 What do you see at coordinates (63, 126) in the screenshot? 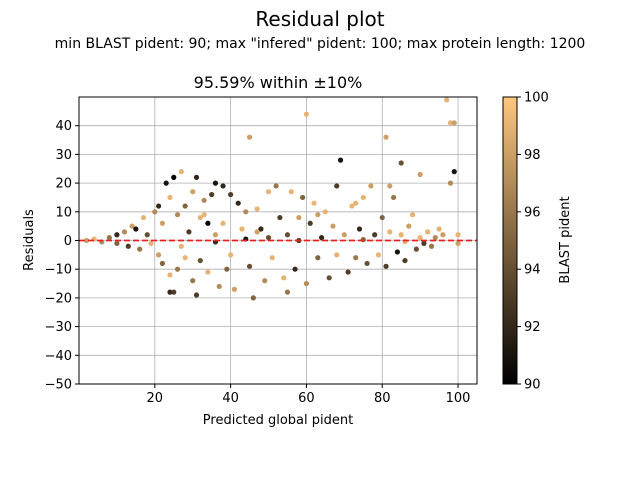
I see `y-tick-label: 40` at bounding box center [63, 126].